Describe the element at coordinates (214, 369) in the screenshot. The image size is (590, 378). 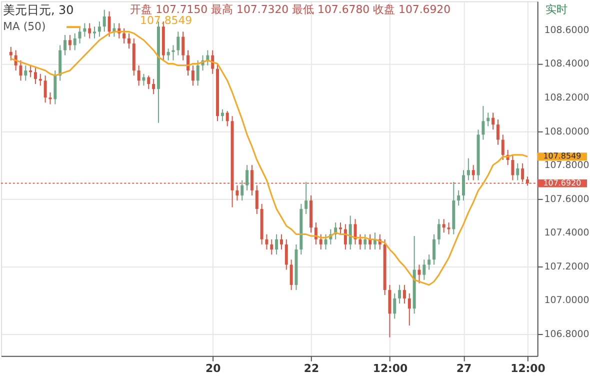
I see `x-tick-label: 20` at that location.